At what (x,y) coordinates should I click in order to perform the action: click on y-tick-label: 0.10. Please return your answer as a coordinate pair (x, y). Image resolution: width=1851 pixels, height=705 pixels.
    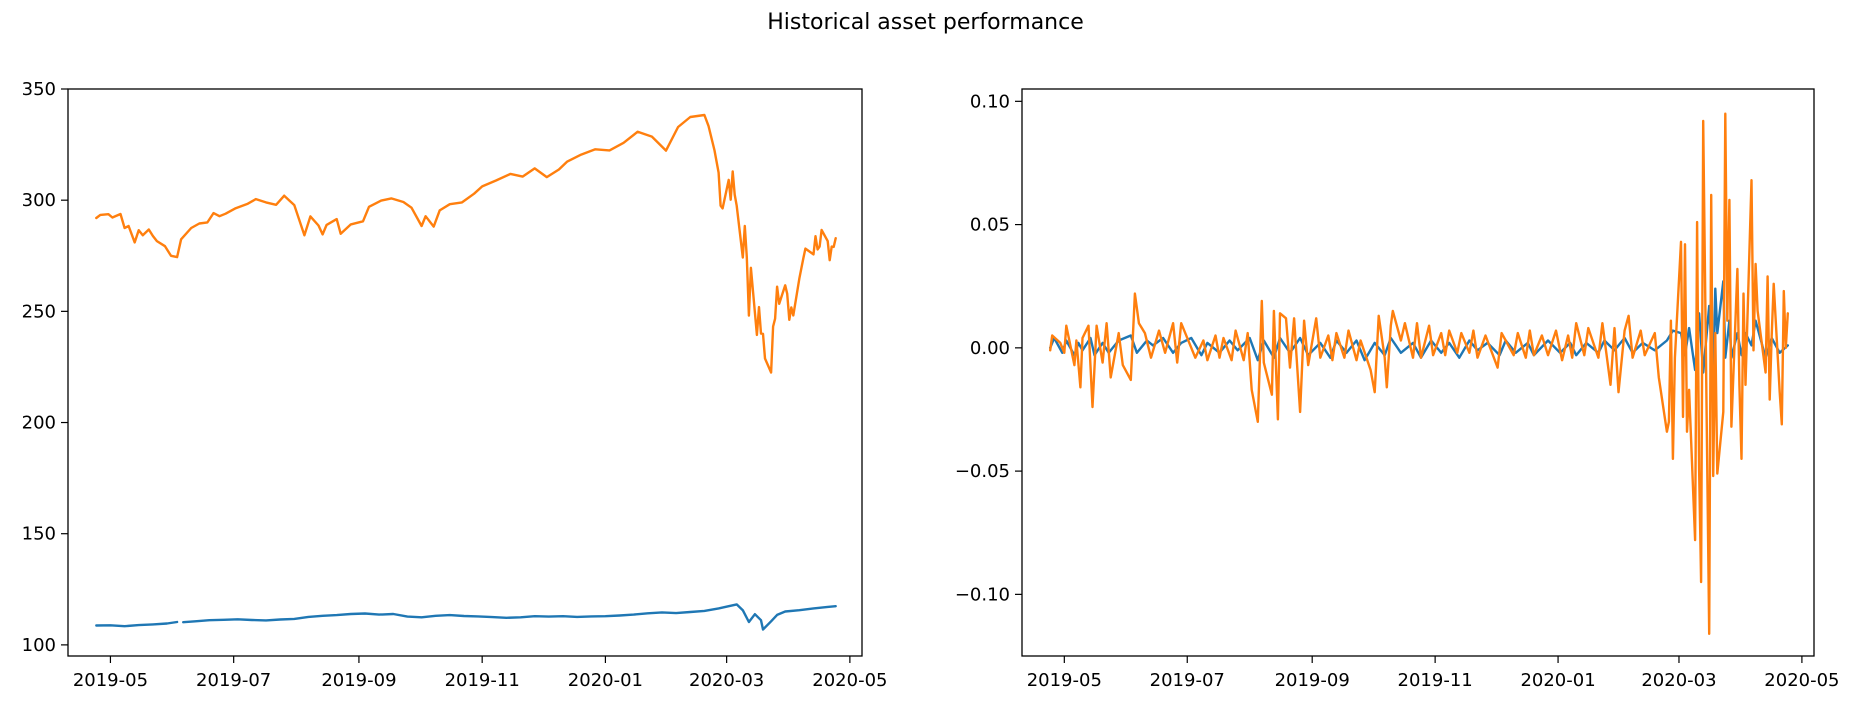
    Looking at the image, I should click on (990, 101).